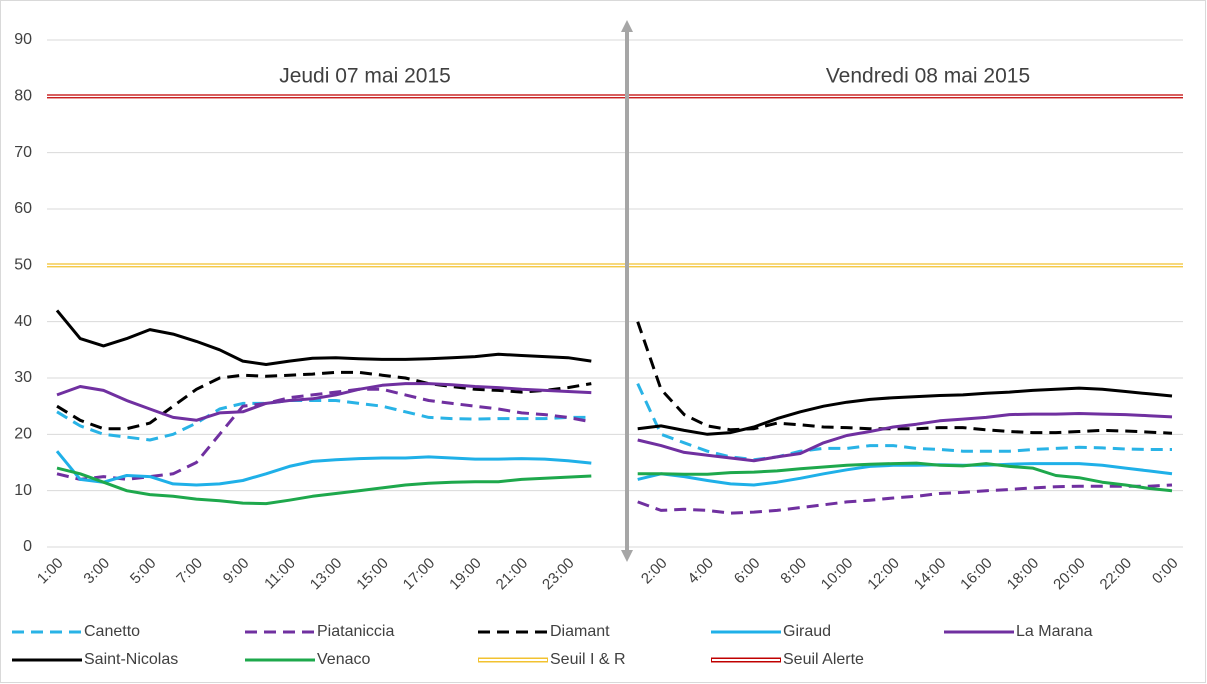 The height and width of the screenshot is (684, 1207). Describe the element at coordinates (355, 631) in the screenshot. I see `legend-label: Piataniccia` at that location.